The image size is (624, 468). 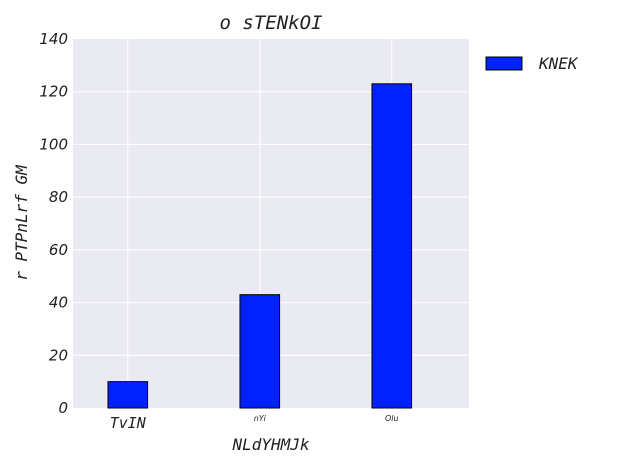 What do you see at coordinates (58, 355) in the screenshot?
I see `y-tick-label: 20` at bounding box center [58, 355].